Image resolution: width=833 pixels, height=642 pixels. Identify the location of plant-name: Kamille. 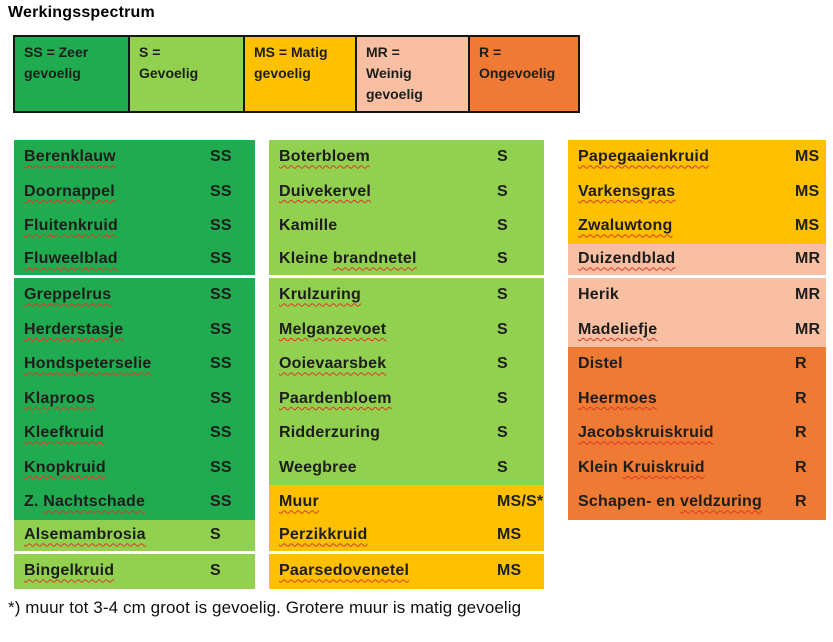
(308, 226).